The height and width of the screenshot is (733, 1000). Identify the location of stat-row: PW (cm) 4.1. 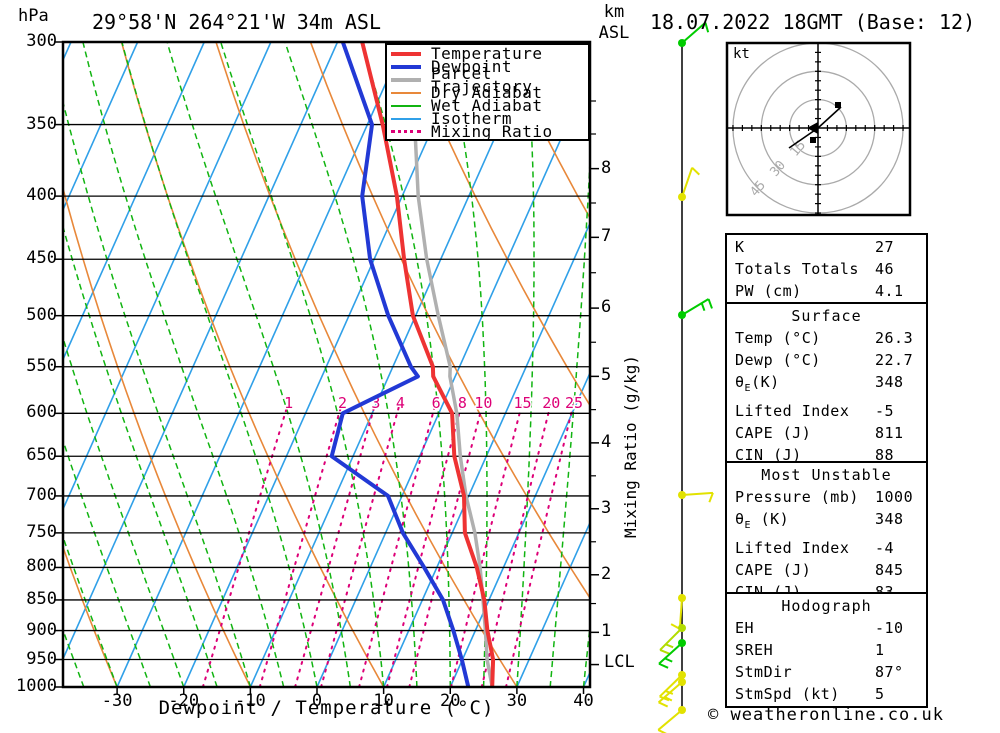
(826, 291).